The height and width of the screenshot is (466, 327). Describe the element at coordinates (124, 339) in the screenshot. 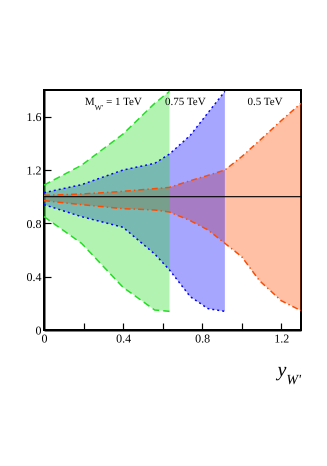

I see `x-tick-label: 0.4` at that location.